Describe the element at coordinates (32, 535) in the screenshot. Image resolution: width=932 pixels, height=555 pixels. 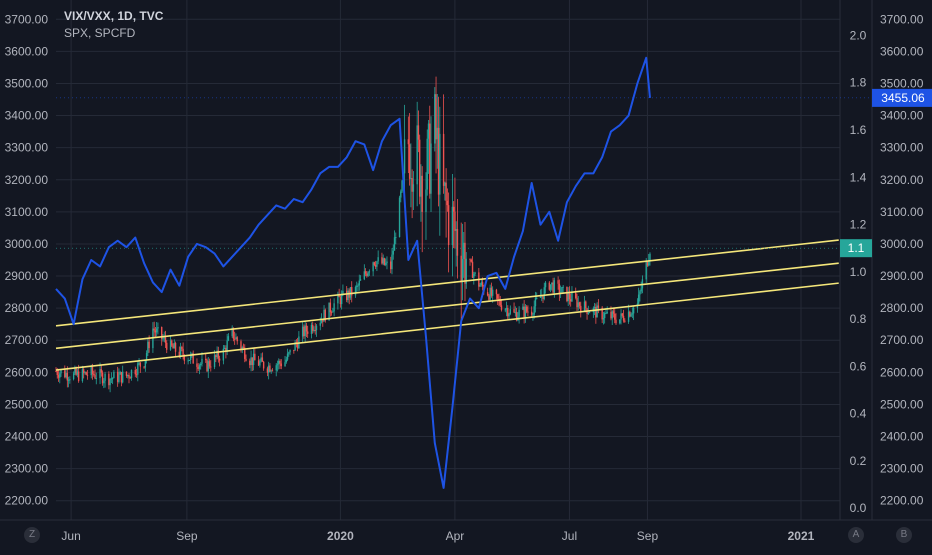
I see `scale-mode-z-button: Z` at that location.